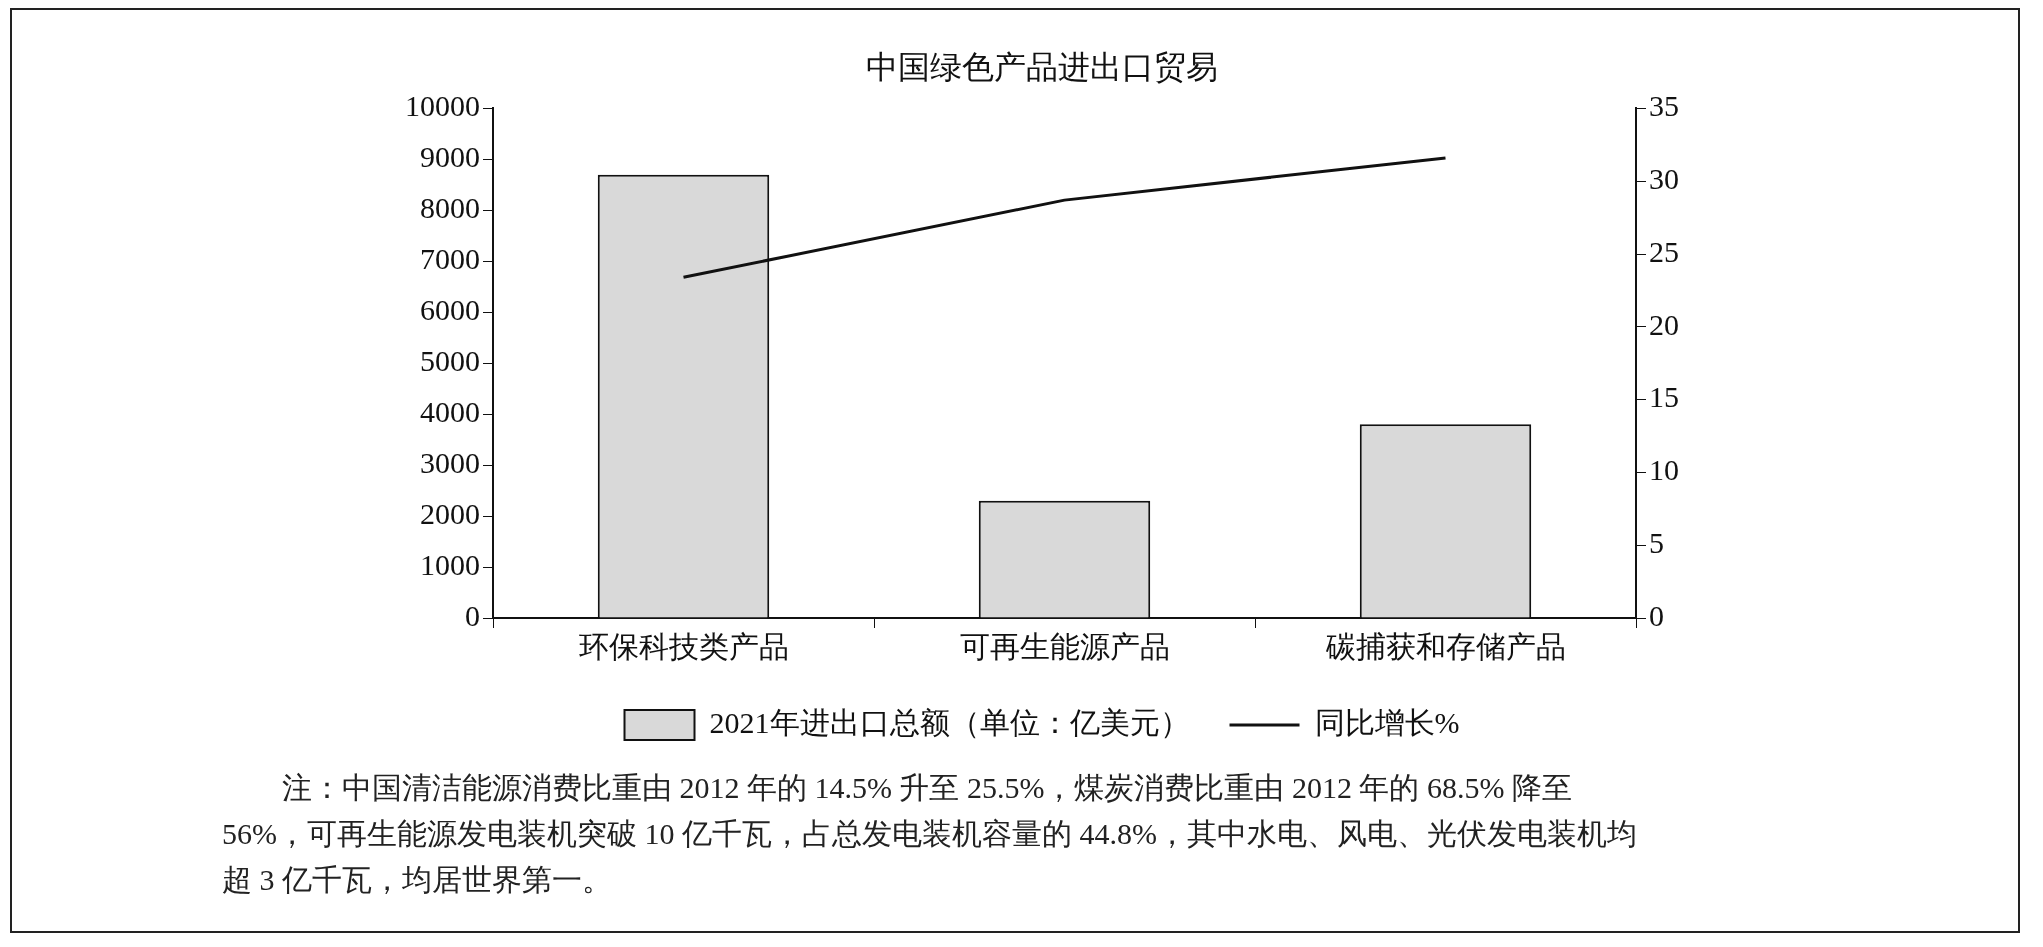  What do you see at coordinates (450, 259) in the screenshot?
I see `y-tick-label: 7000` at bounding box center [450, 259].